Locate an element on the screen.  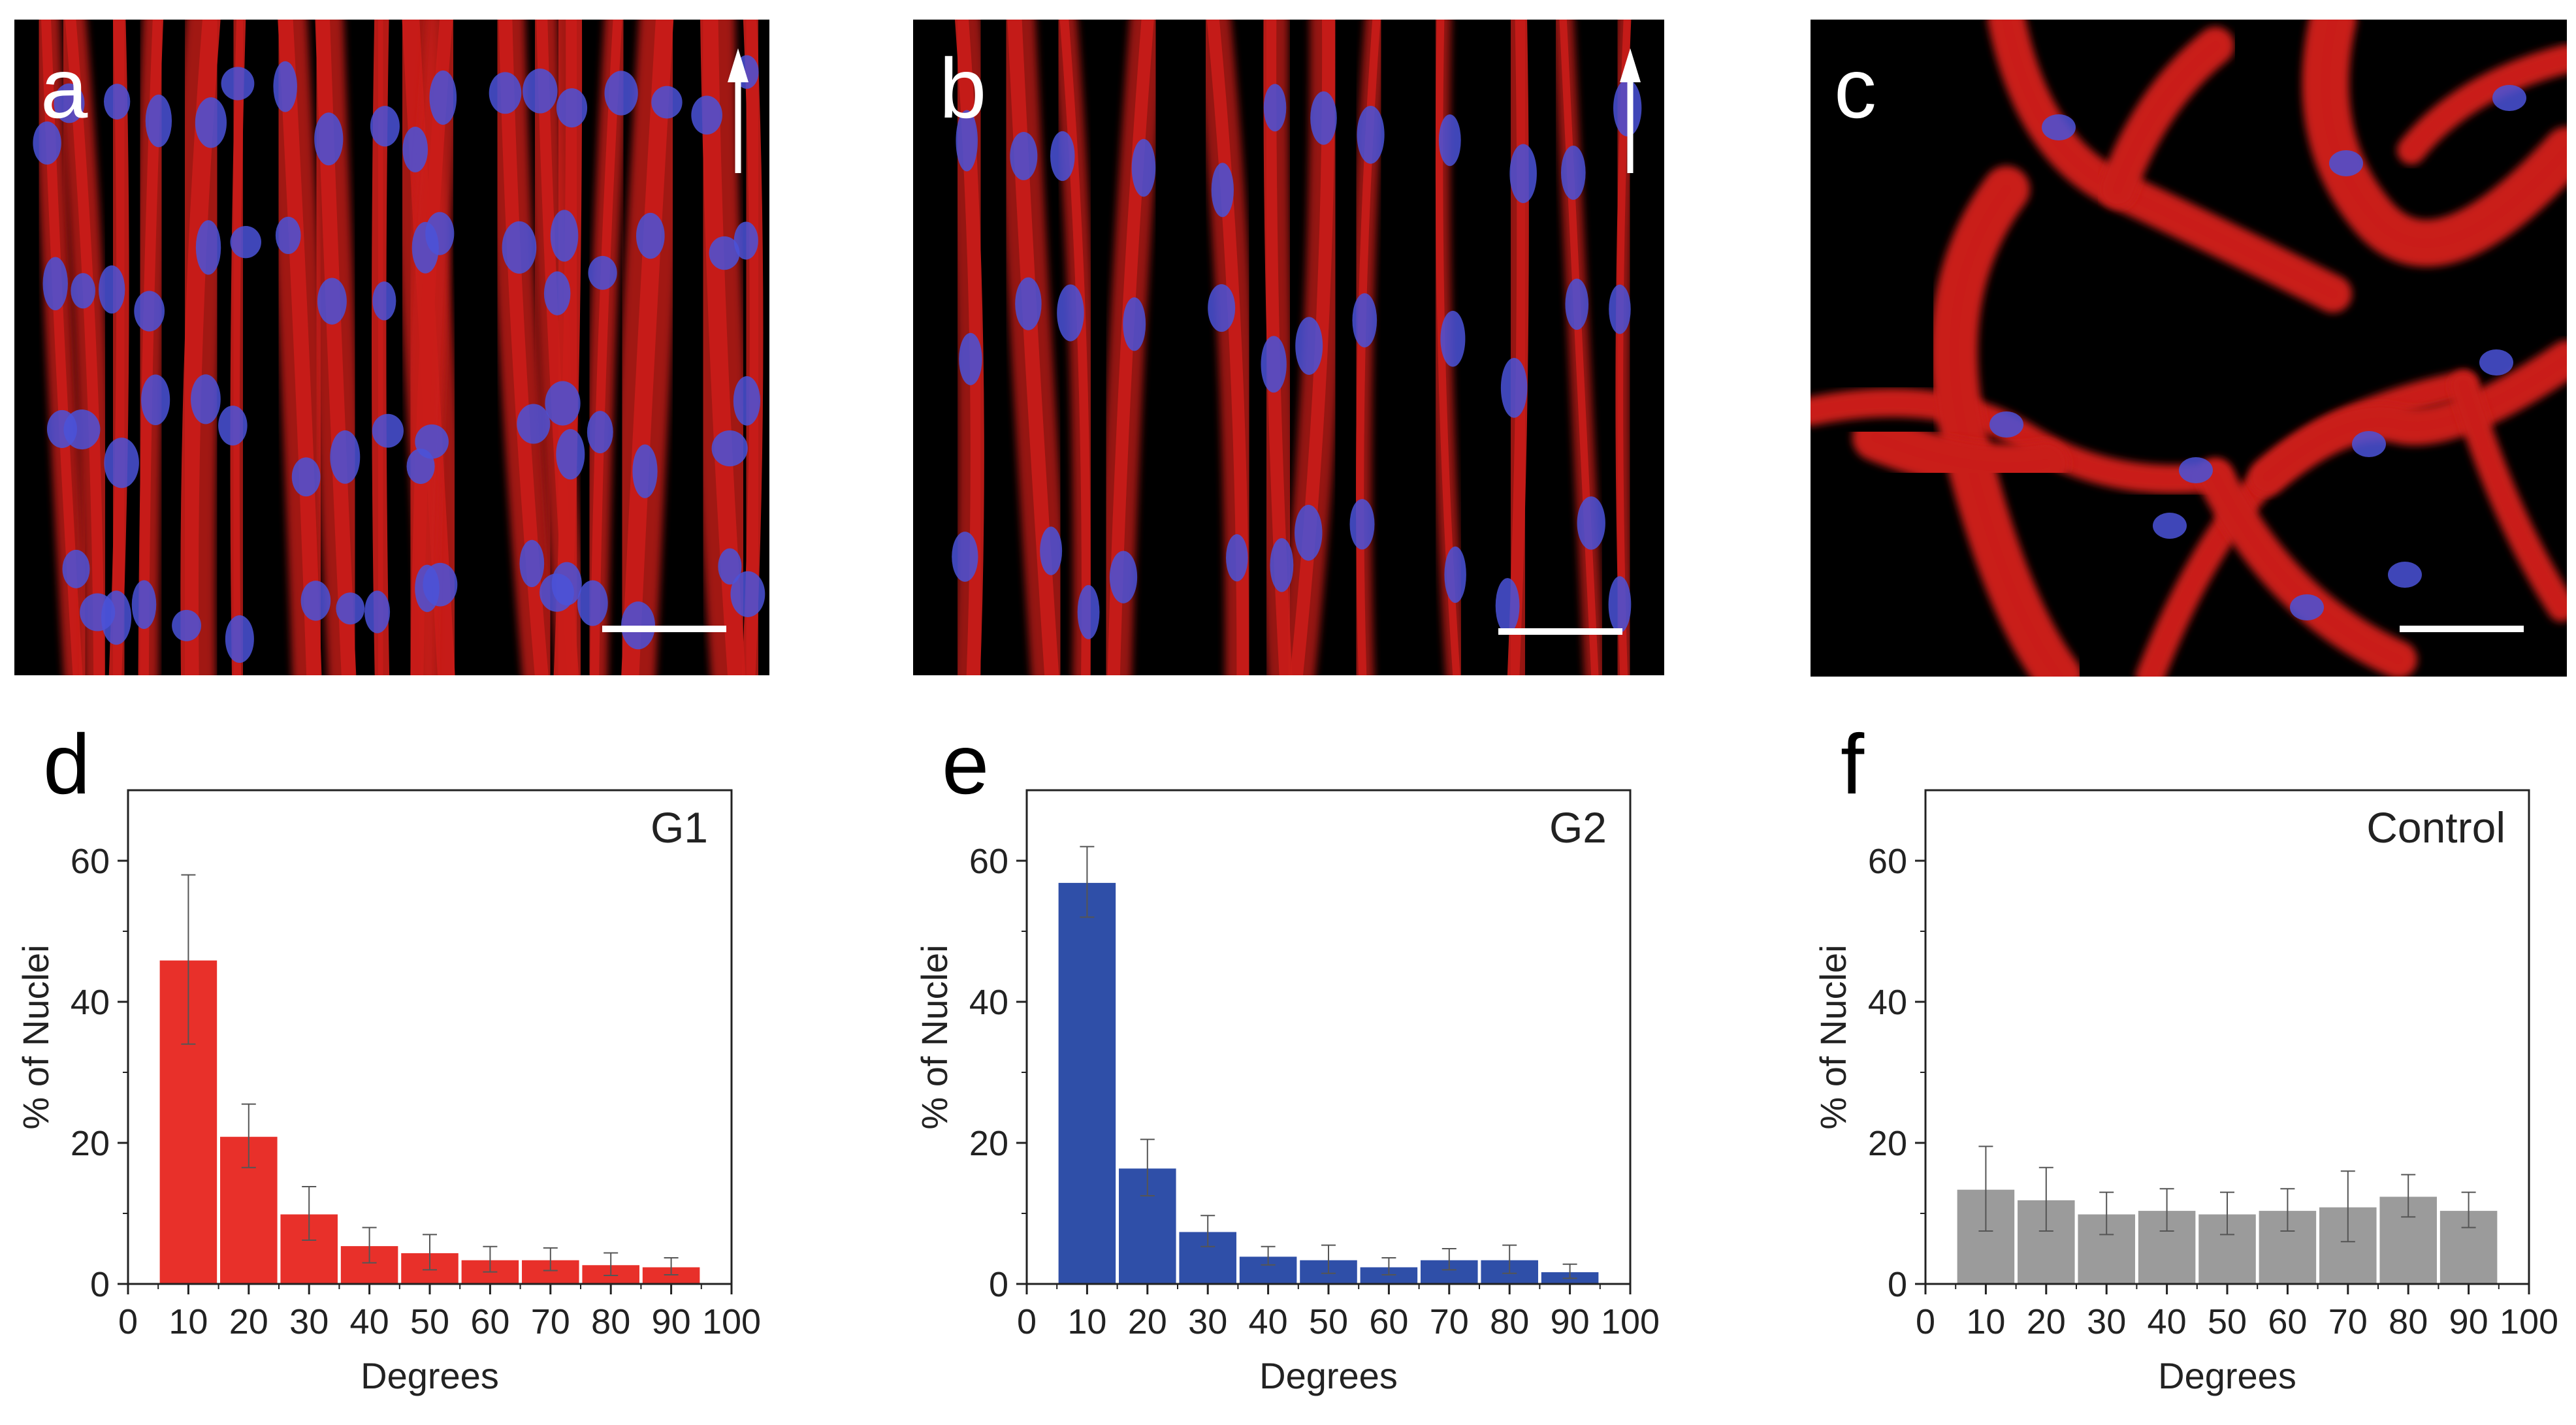
x-tick-label: 90 is located at coordinates (2468, 1321).